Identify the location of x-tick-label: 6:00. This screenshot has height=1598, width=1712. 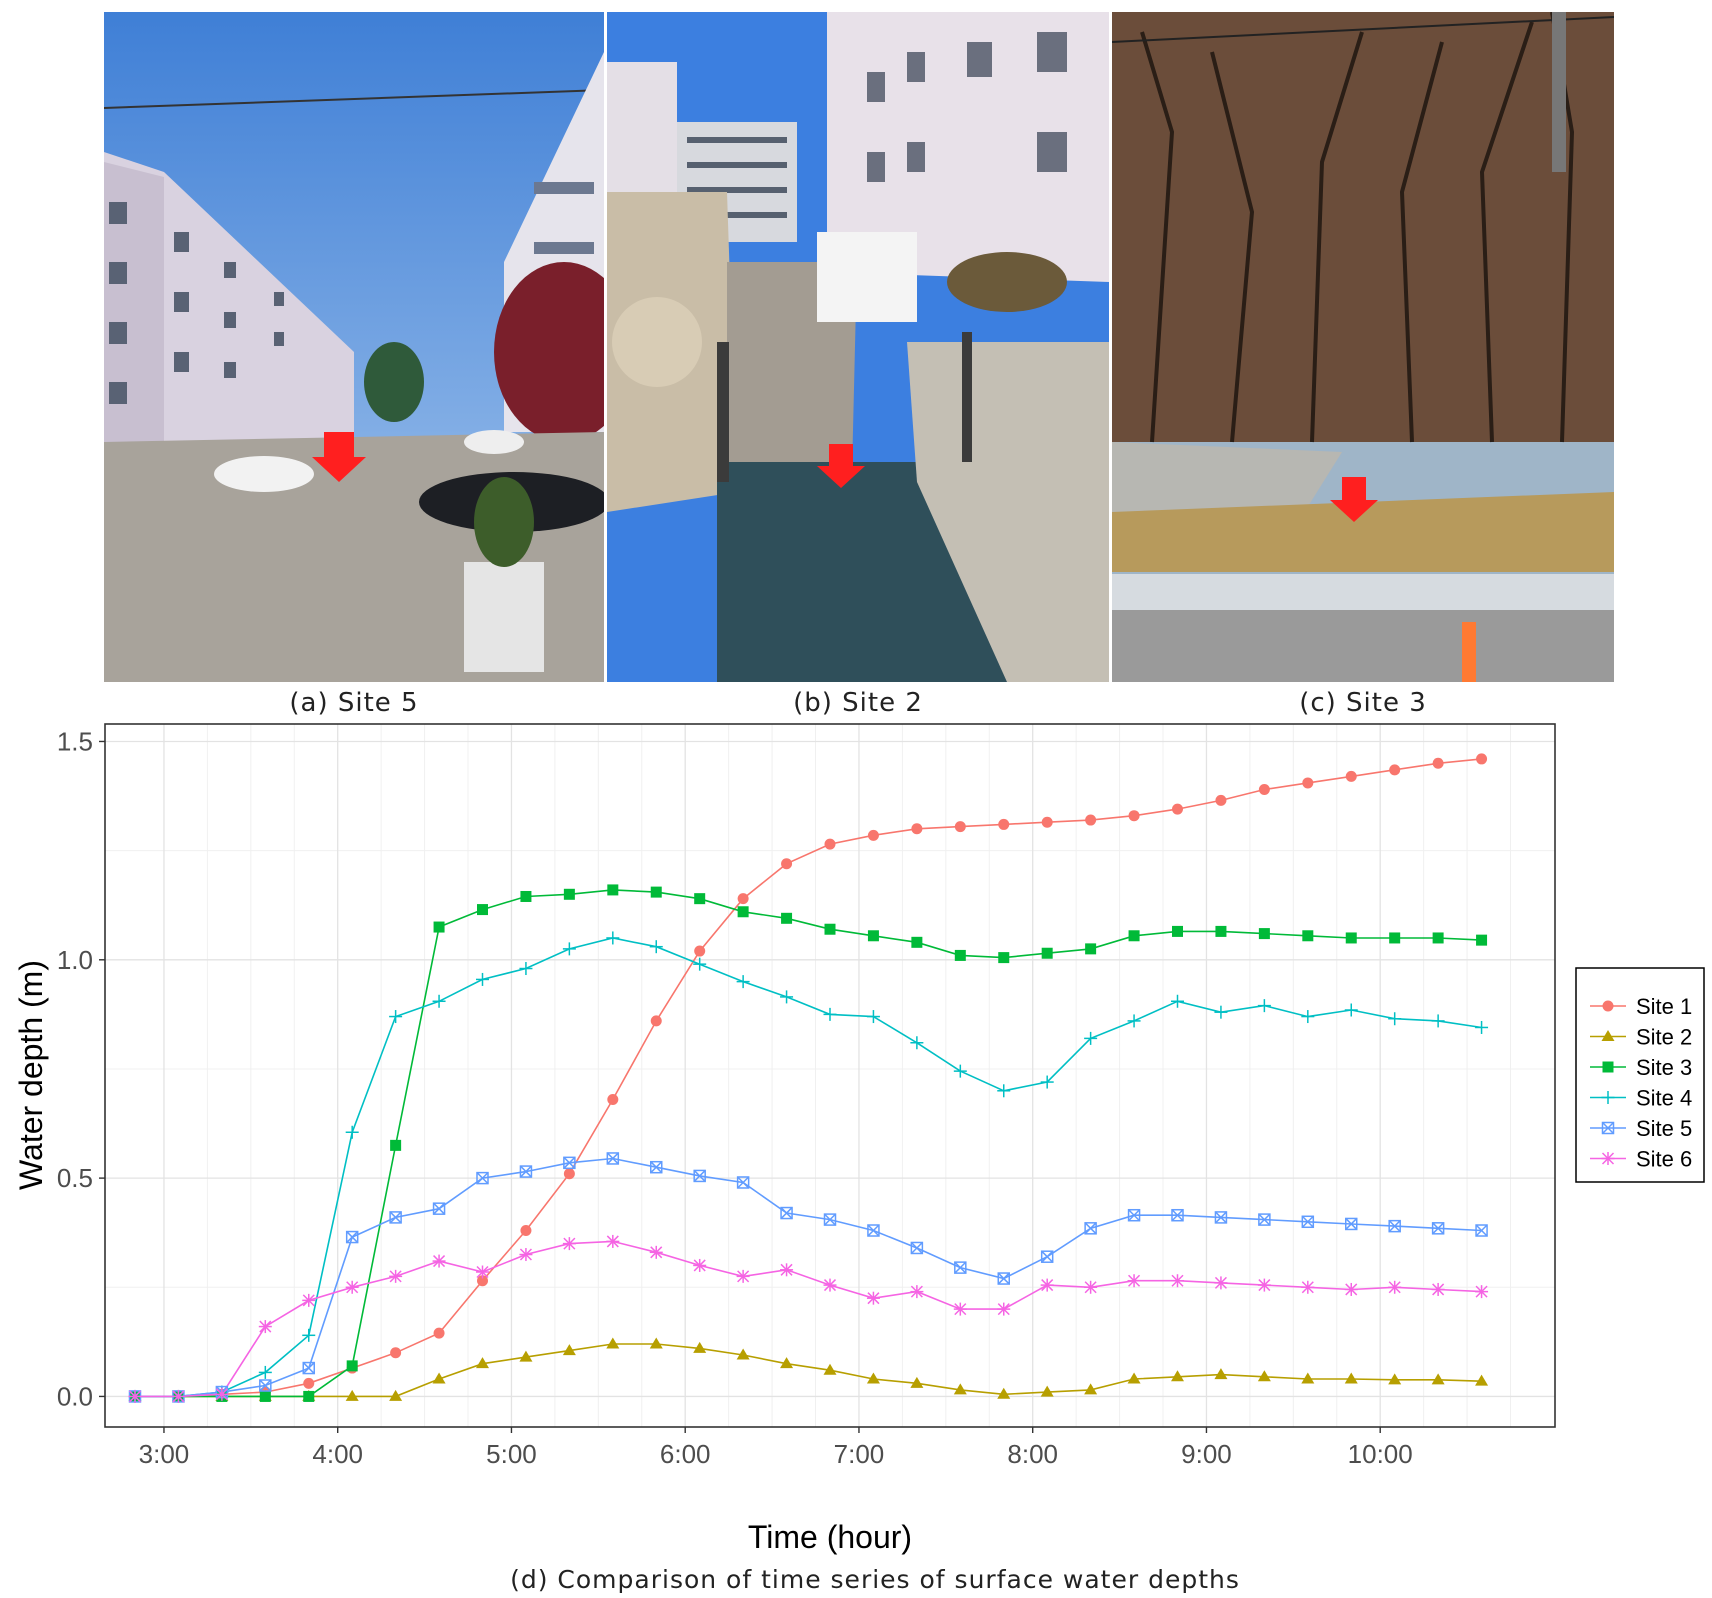
(685, 1454).